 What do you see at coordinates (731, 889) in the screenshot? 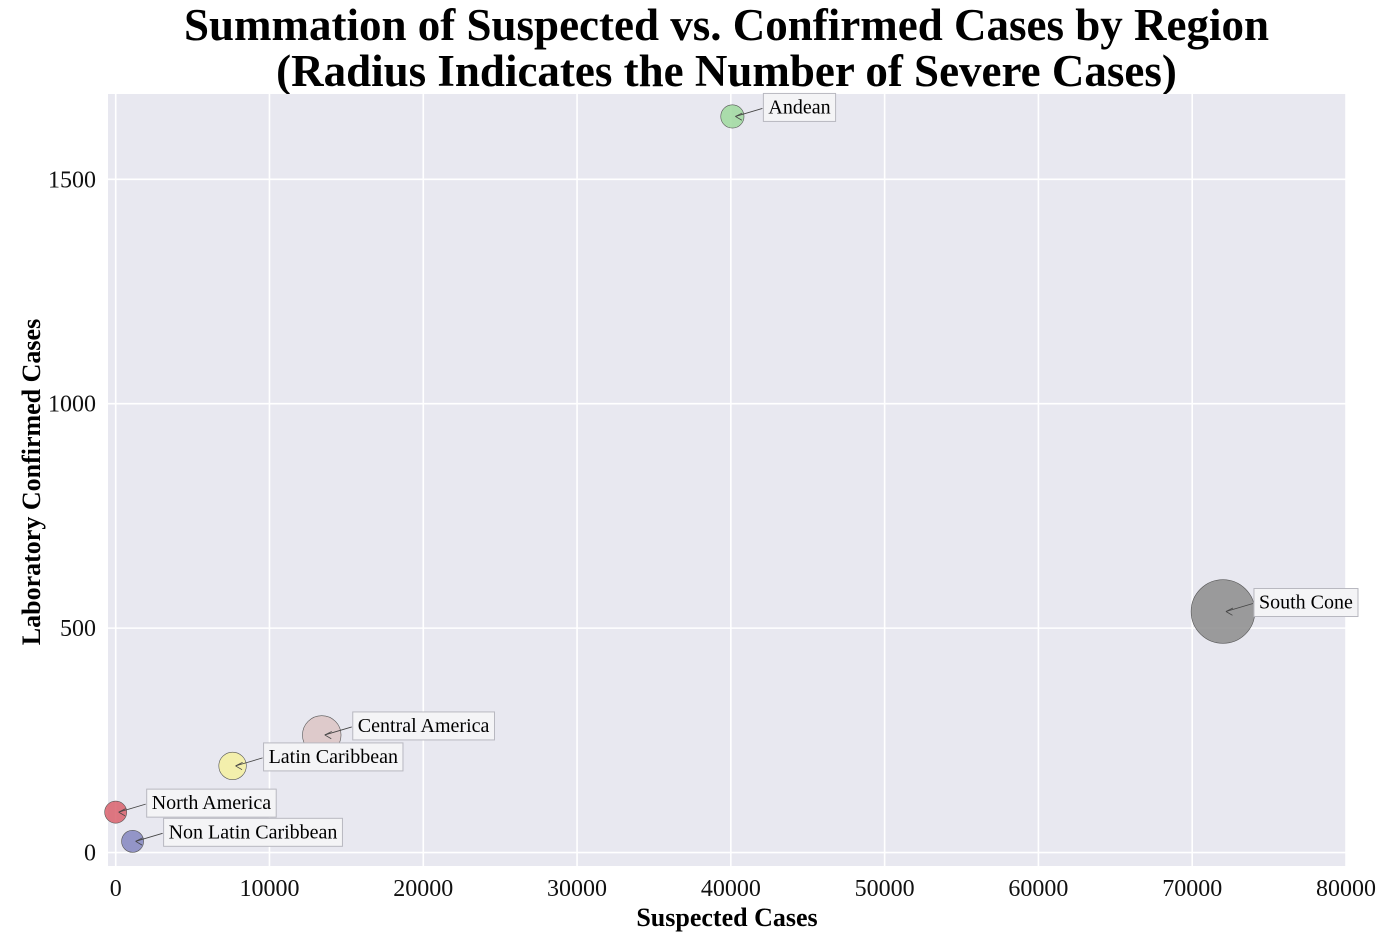
I see `x-tick-label: 40000` at bounding box center [731, 889].